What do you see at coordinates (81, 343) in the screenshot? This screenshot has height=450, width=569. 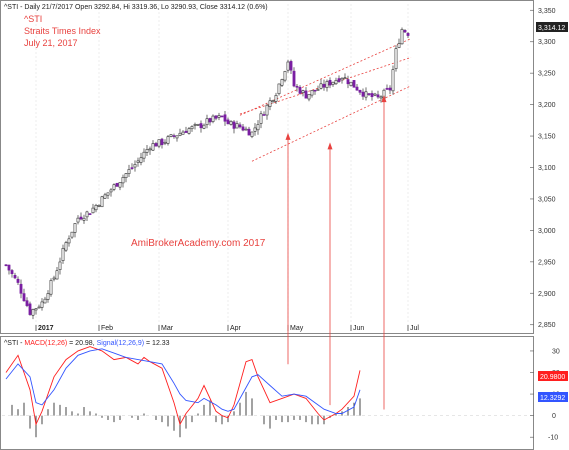 I see `macd-legend-macd-value: = 20.98,` at bounding box center [81, 343].